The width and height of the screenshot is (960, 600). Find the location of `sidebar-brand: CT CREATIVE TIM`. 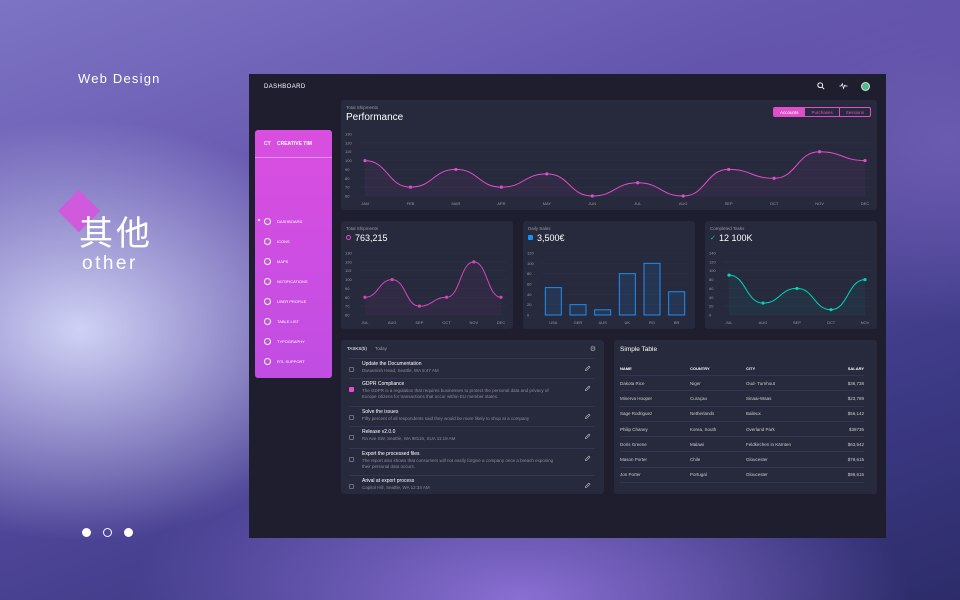

sidebar-brand: CT CREATIVE TIM is located at coordinates (293, 148).